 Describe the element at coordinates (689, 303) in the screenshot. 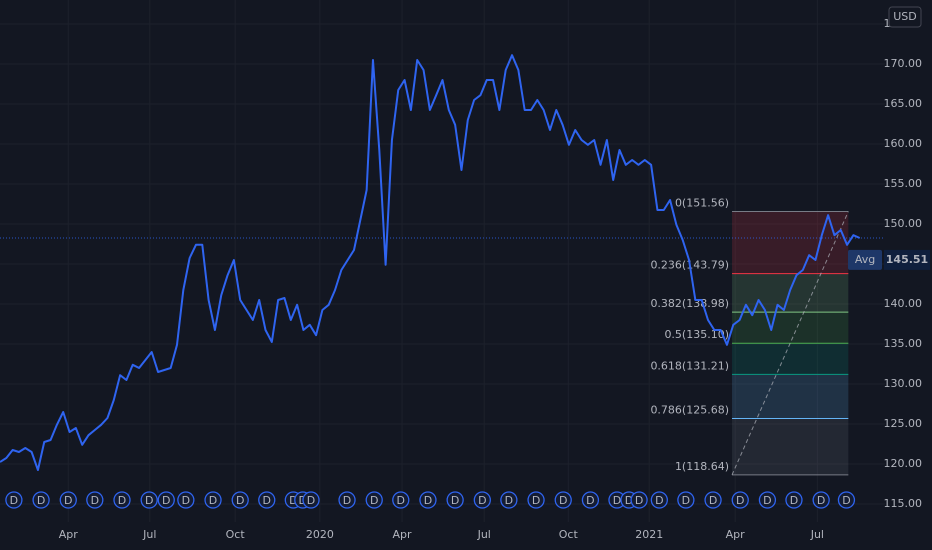

I see `fib-level-label: 0.382(138.98)` at that location.